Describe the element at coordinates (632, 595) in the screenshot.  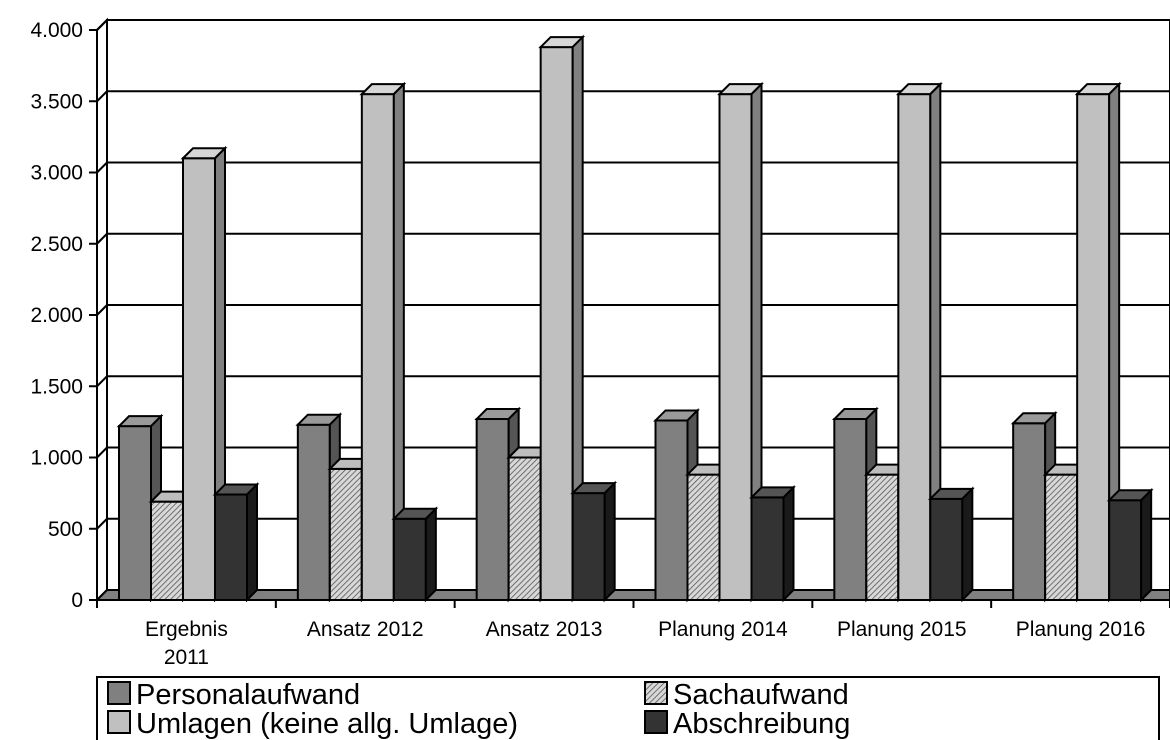
I see `floor` at that location.